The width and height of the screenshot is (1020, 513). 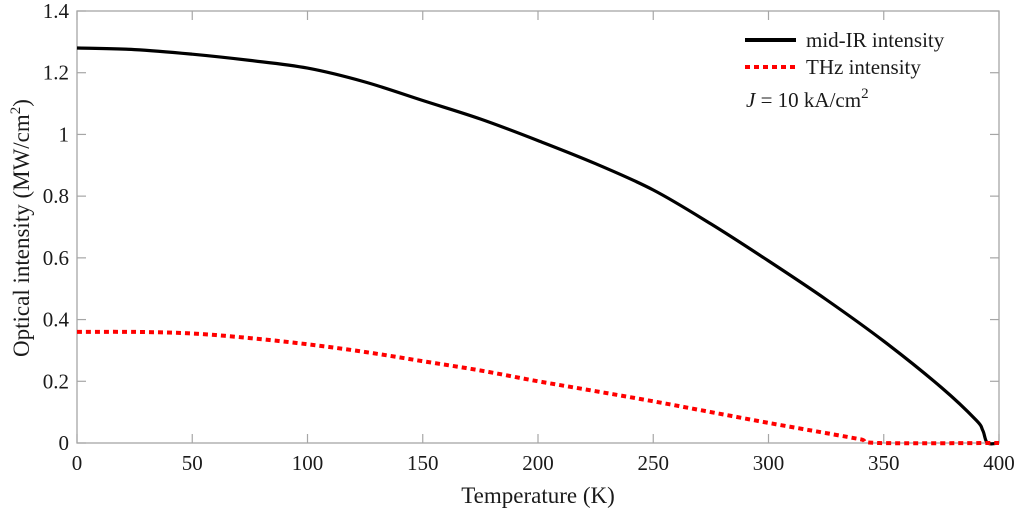 What do you see at coordinates (64, 443) in the screenshot?
I see `y-tick-label: 0` at bounding box center [64, 443].